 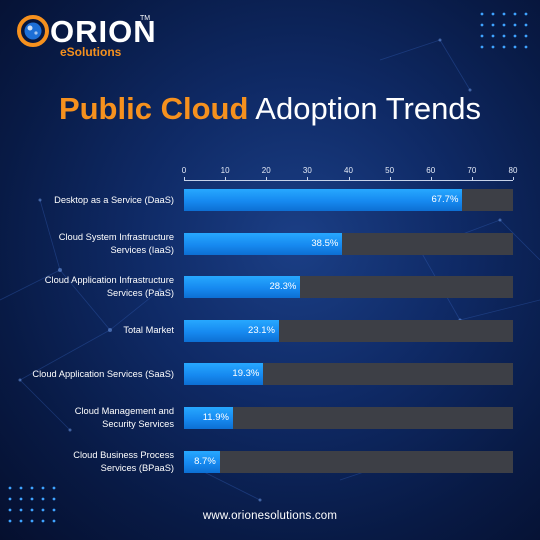 I want to click on bar-value-label: 67.7%, so click(x=445, y=199).